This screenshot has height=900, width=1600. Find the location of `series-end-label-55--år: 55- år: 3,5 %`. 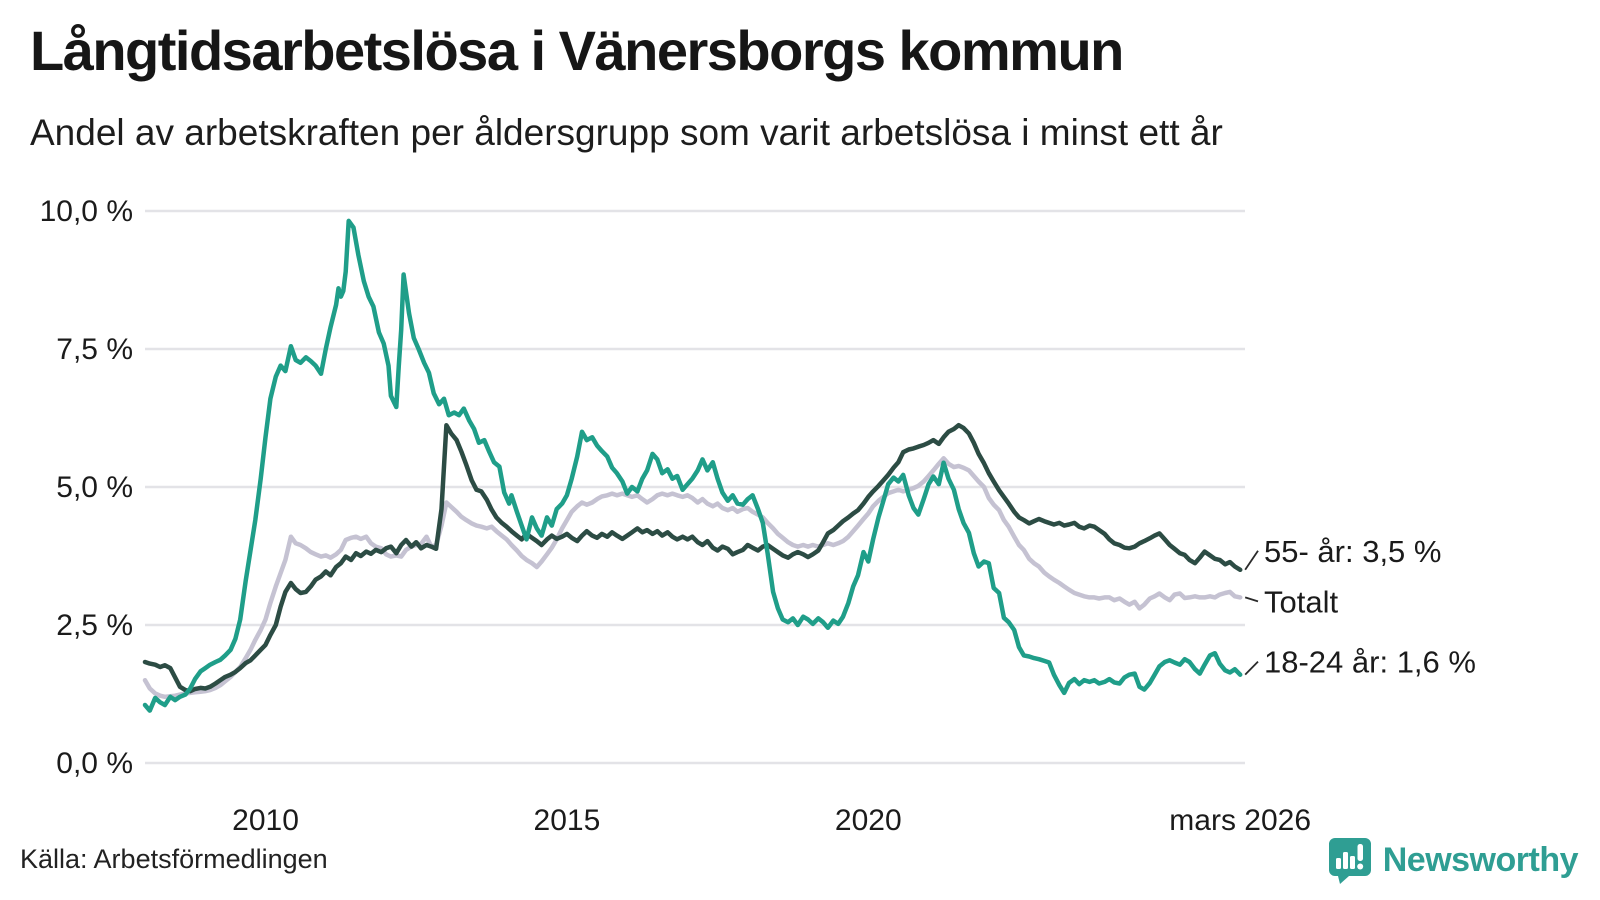

series-end-label-55--år: 55- år: 3,5 % is located at coordinates (1352, 551).